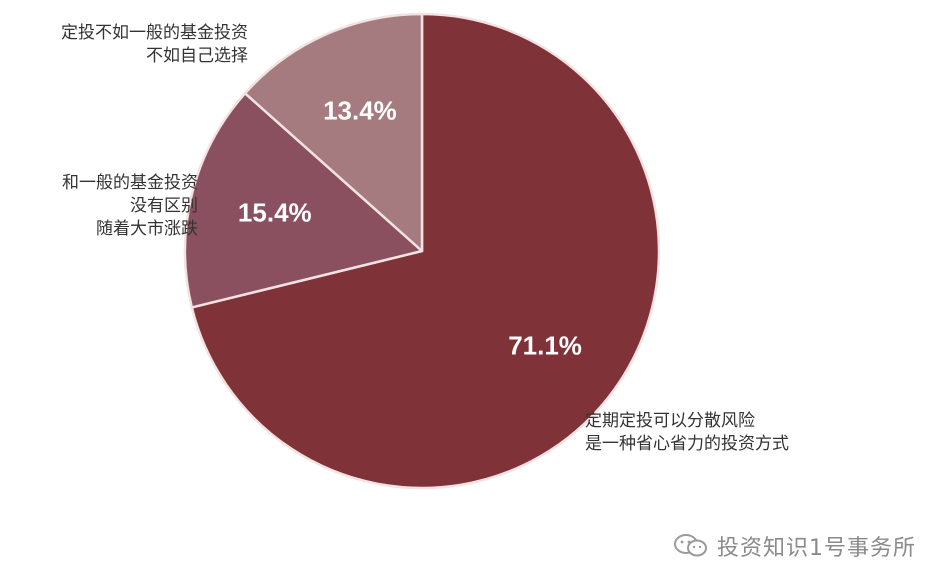 The width and height of the screenshot is (928, 568). Describe the element at coordinates (103, 206) in the screenshot. I see `slice-label-1: 和一般的基金投资 没有区别 随着大市涨跌` at that location.